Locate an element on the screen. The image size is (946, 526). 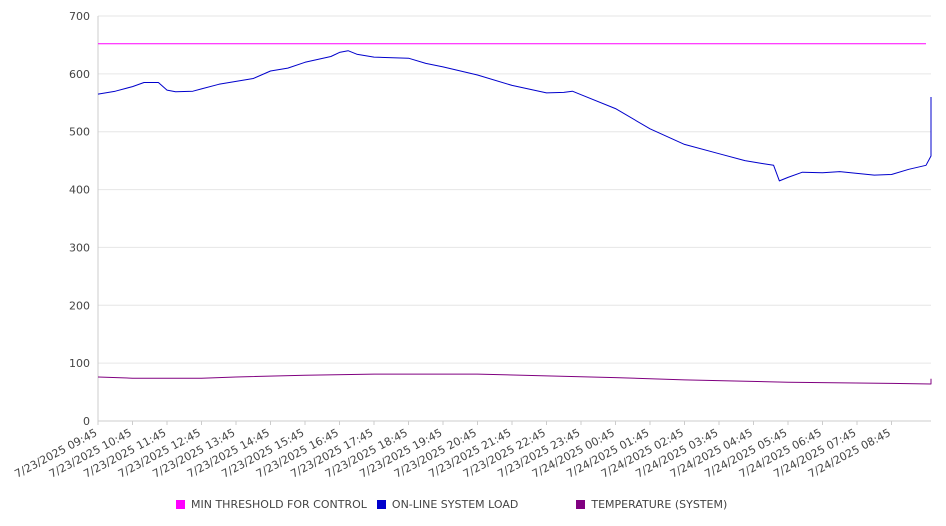
legend-item-temperature: TEMPERATURE (SYSTEM) is located at coordinates (651, 504).